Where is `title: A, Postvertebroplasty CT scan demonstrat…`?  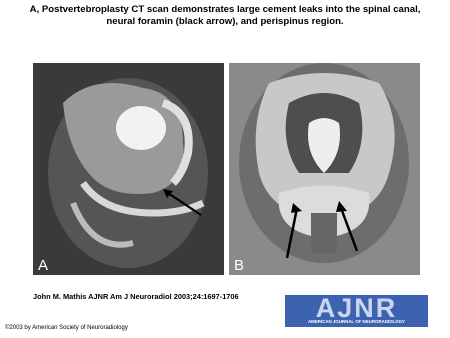 title: A, Postvertebroplasty CT scan demonstrat… is located at coordinates (225, 15).